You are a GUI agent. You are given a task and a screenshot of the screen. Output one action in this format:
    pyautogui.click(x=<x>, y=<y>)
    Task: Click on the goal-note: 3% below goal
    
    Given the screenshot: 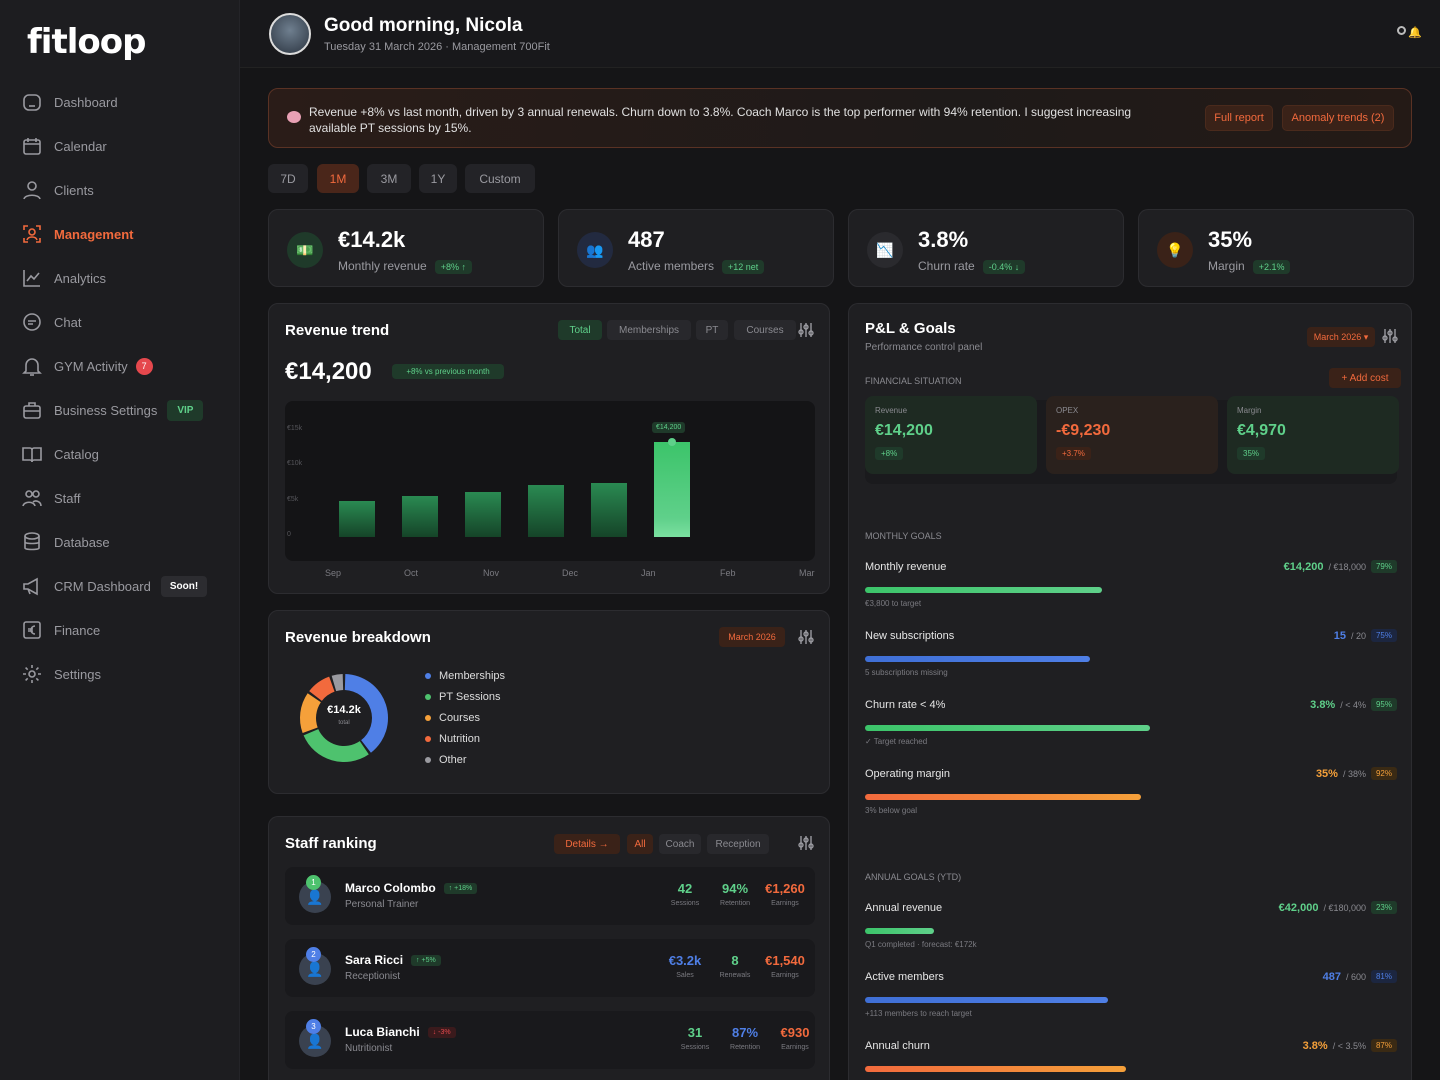 What is the action you would take?
    pyautogui.click(x=891, y=810)
    